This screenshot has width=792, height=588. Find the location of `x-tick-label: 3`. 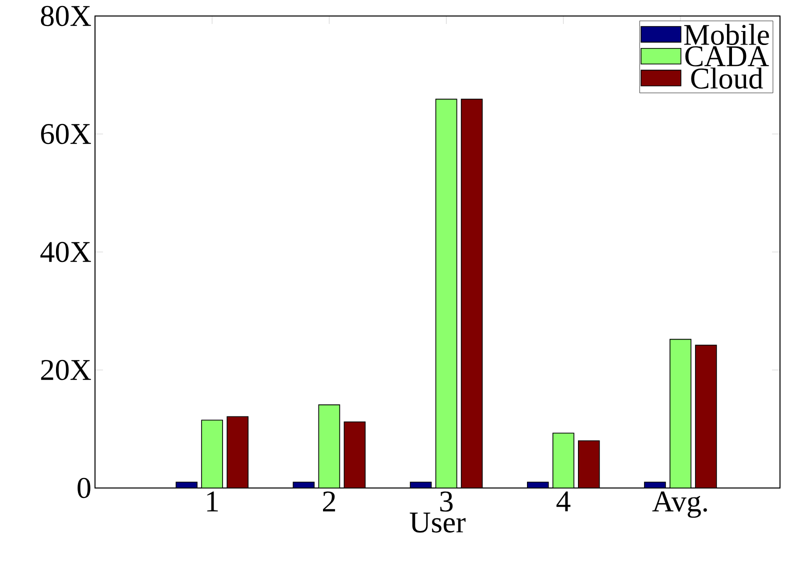

x-tick-label: 3 is located at coordinates (446, 502).